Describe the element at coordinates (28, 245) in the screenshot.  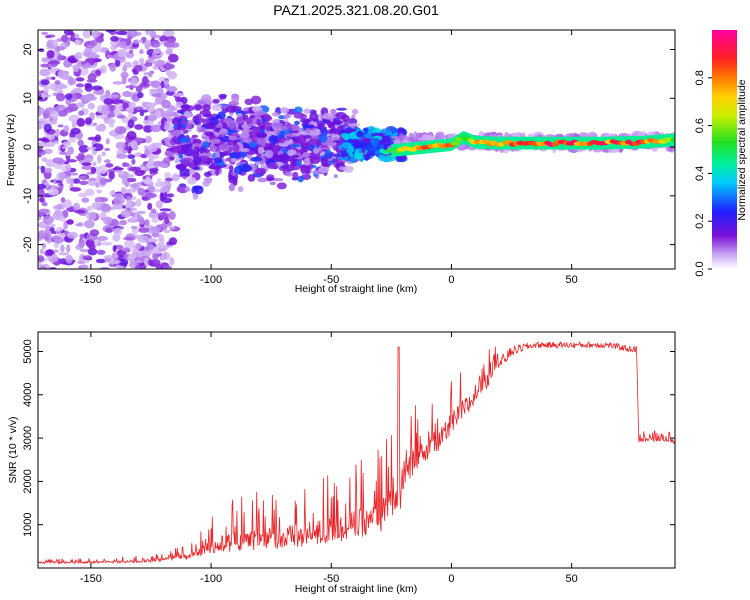
I see `spectrogram-ytick-label: -20` at that location.